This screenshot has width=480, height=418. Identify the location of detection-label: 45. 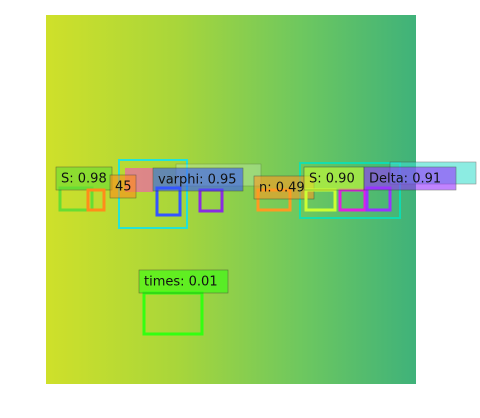
(123, 187).